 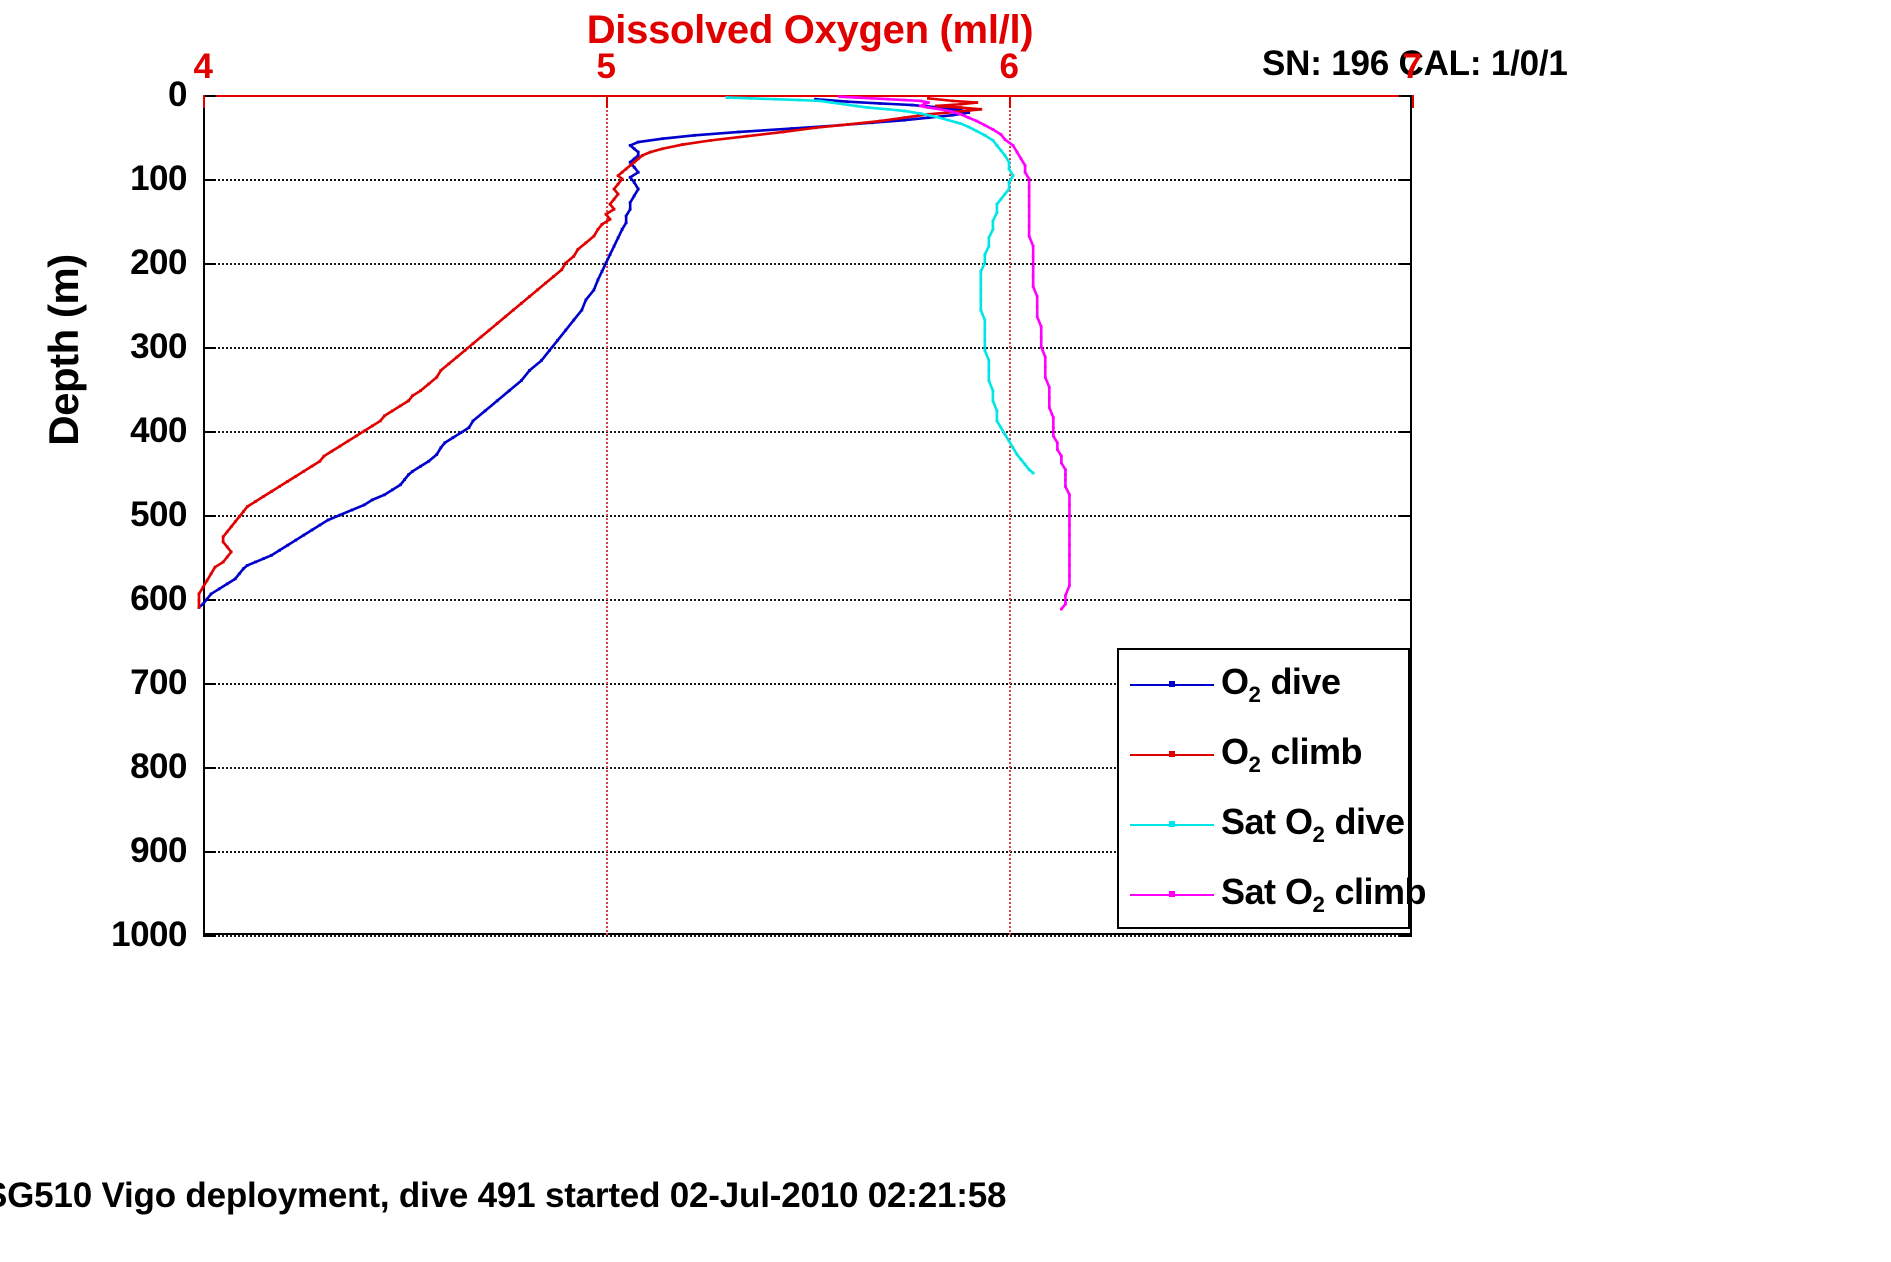 I want to click on legend-item: Sat O2 dive, so click(x=1263, y=825).